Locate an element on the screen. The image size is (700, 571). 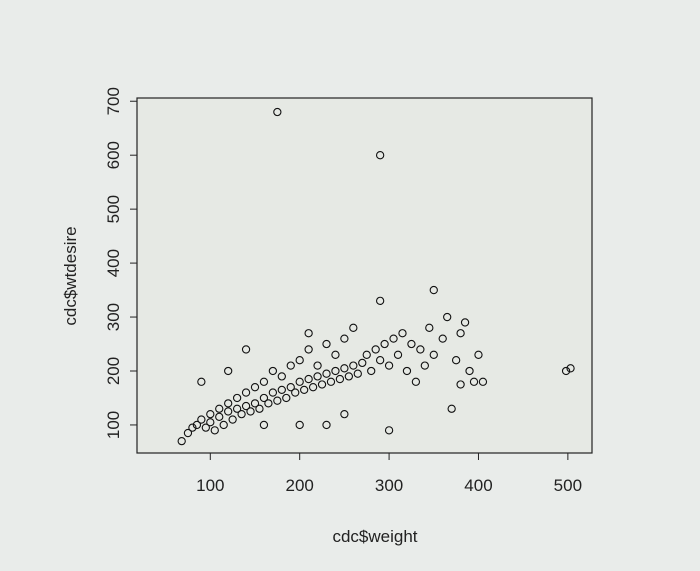
y-tick-label: 600 is located at coordinates (113, 155).